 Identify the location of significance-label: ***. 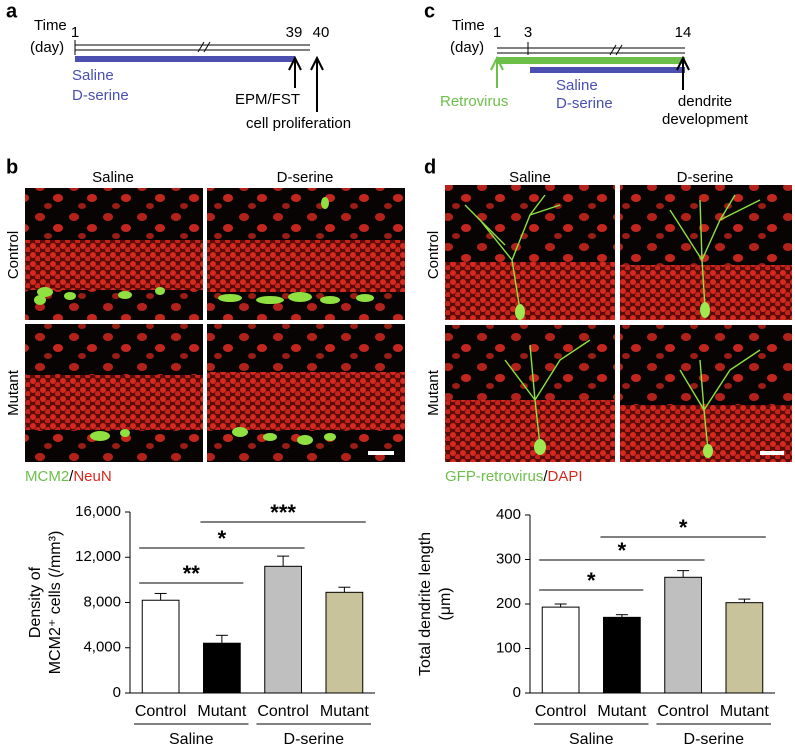
(283, 512).